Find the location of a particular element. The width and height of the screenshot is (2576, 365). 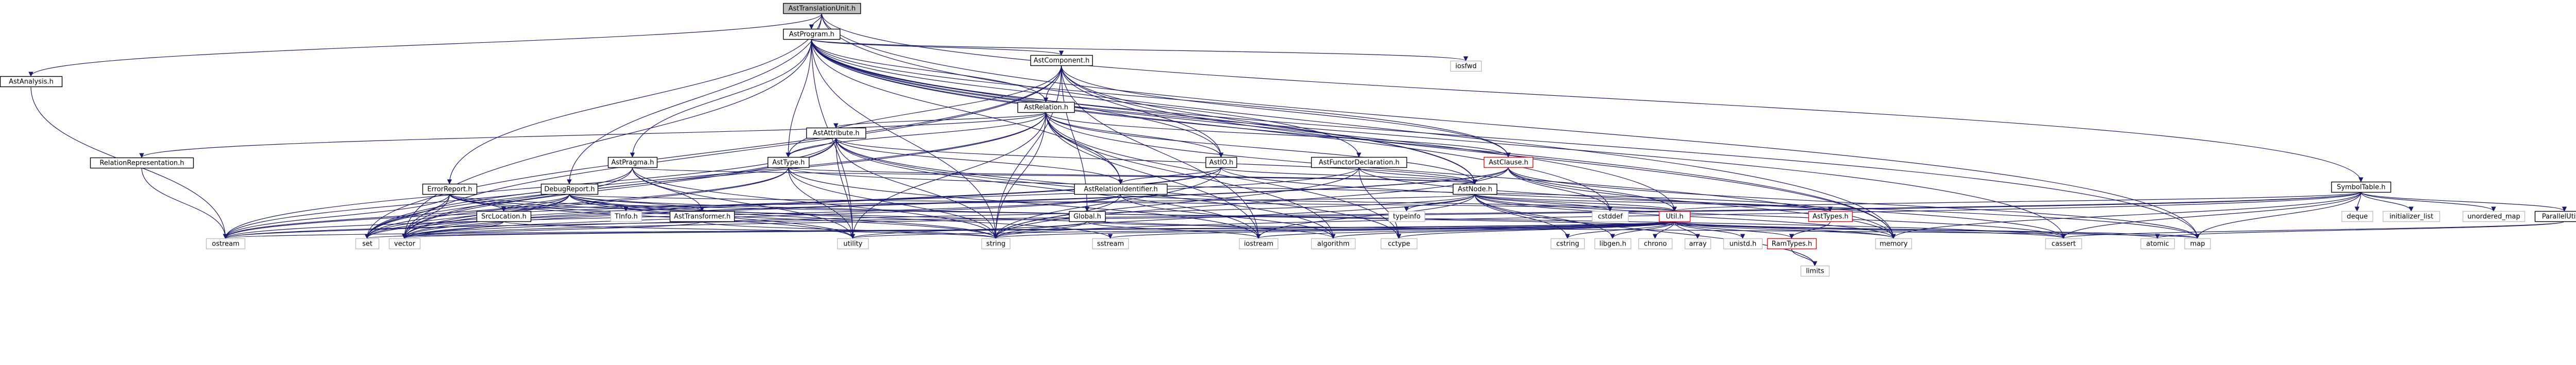

node-tinfo: TInfo.h is located at coordinates (626, 216).